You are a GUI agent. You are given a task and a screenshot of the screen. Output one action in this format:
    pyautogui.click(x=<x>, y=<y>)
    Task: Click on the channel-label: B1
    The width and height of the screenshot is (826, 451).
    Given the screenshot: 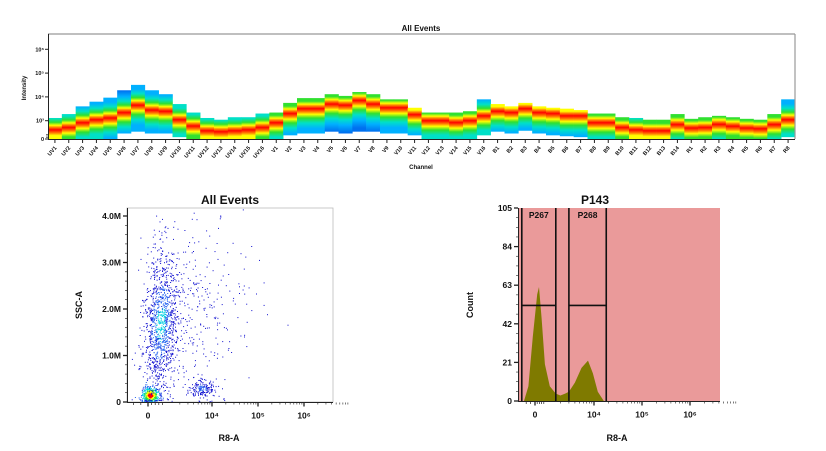 What is the action you would take?
    pyautogui.click(x=496, y=149)
    